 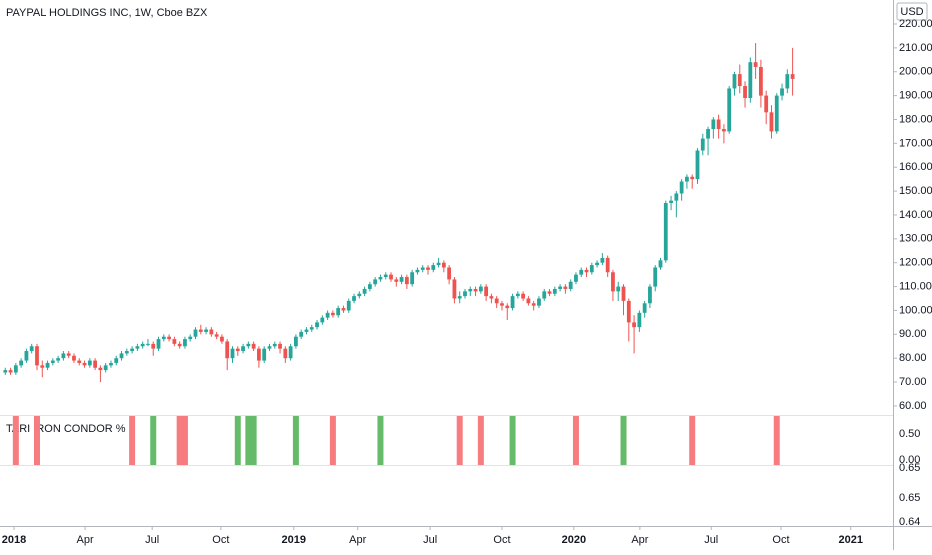 I want to click on x-tick-label: Jul, so click(x=711, y=540).